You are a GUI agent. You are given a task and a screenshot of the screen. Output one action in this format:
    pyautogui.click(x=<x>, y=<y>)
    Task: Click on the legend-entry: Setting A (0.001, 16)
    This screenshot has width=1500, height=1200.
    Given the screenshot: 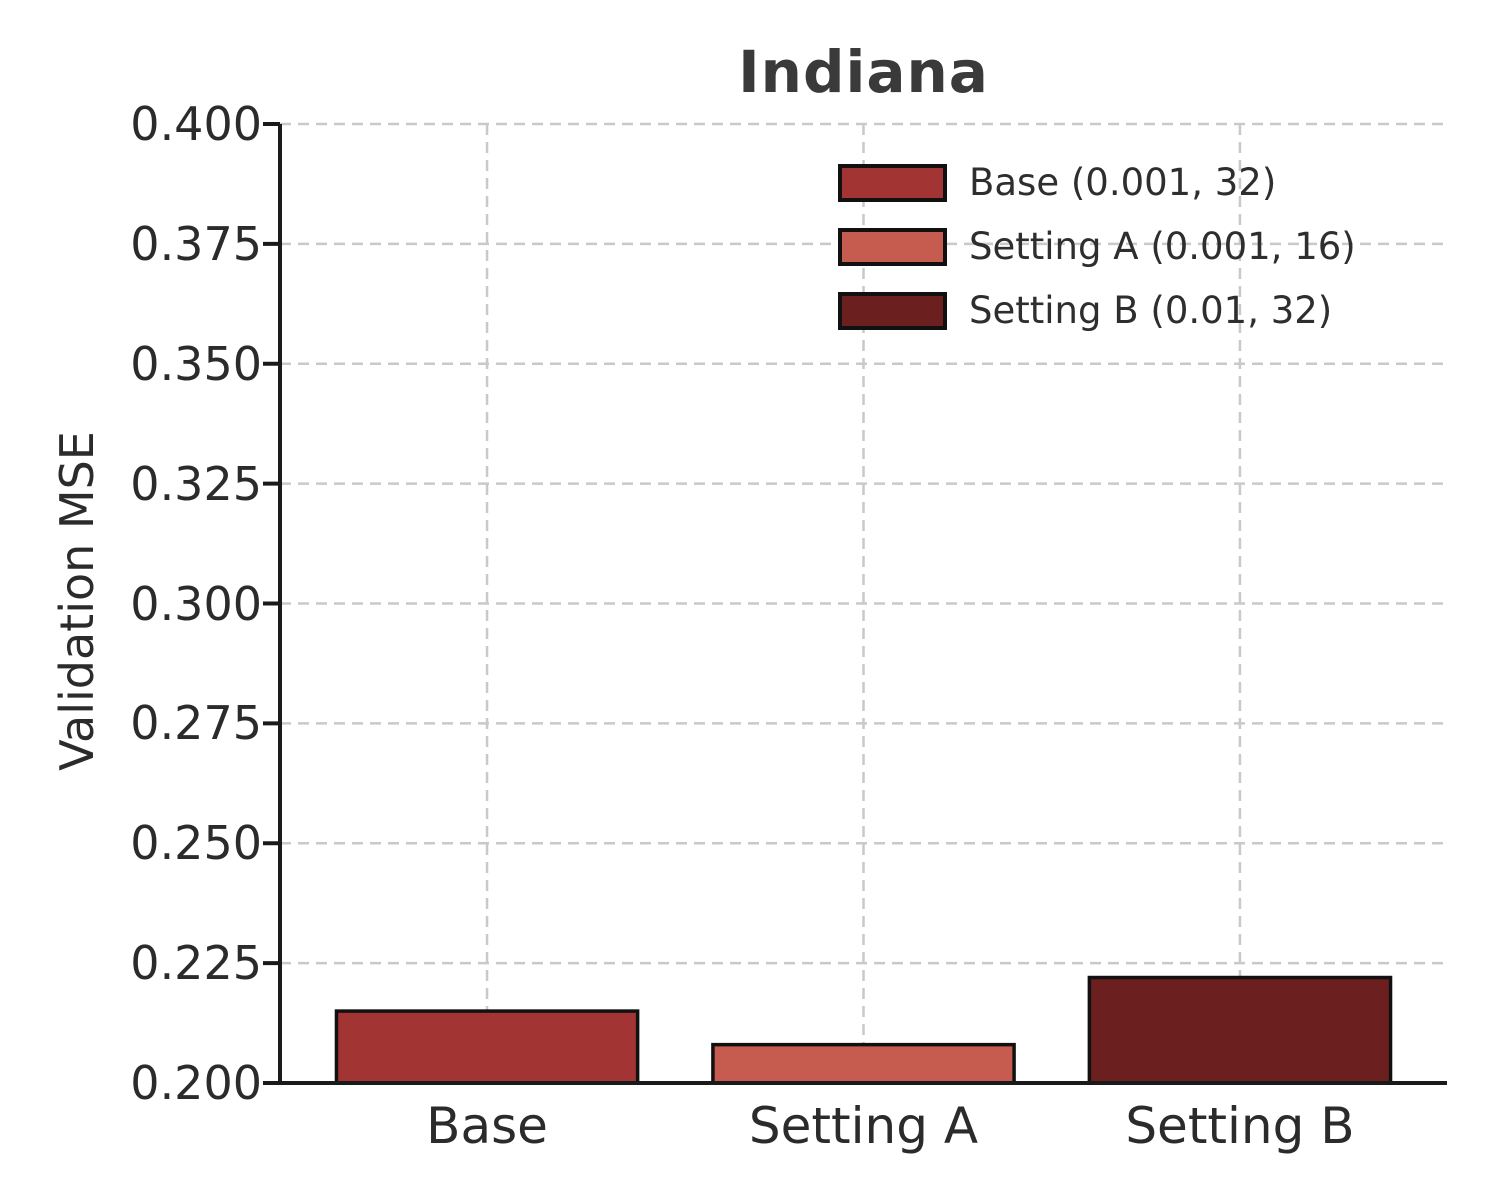 What is the action you would take?
    pyautogui.click(x=1097, y=246)
    